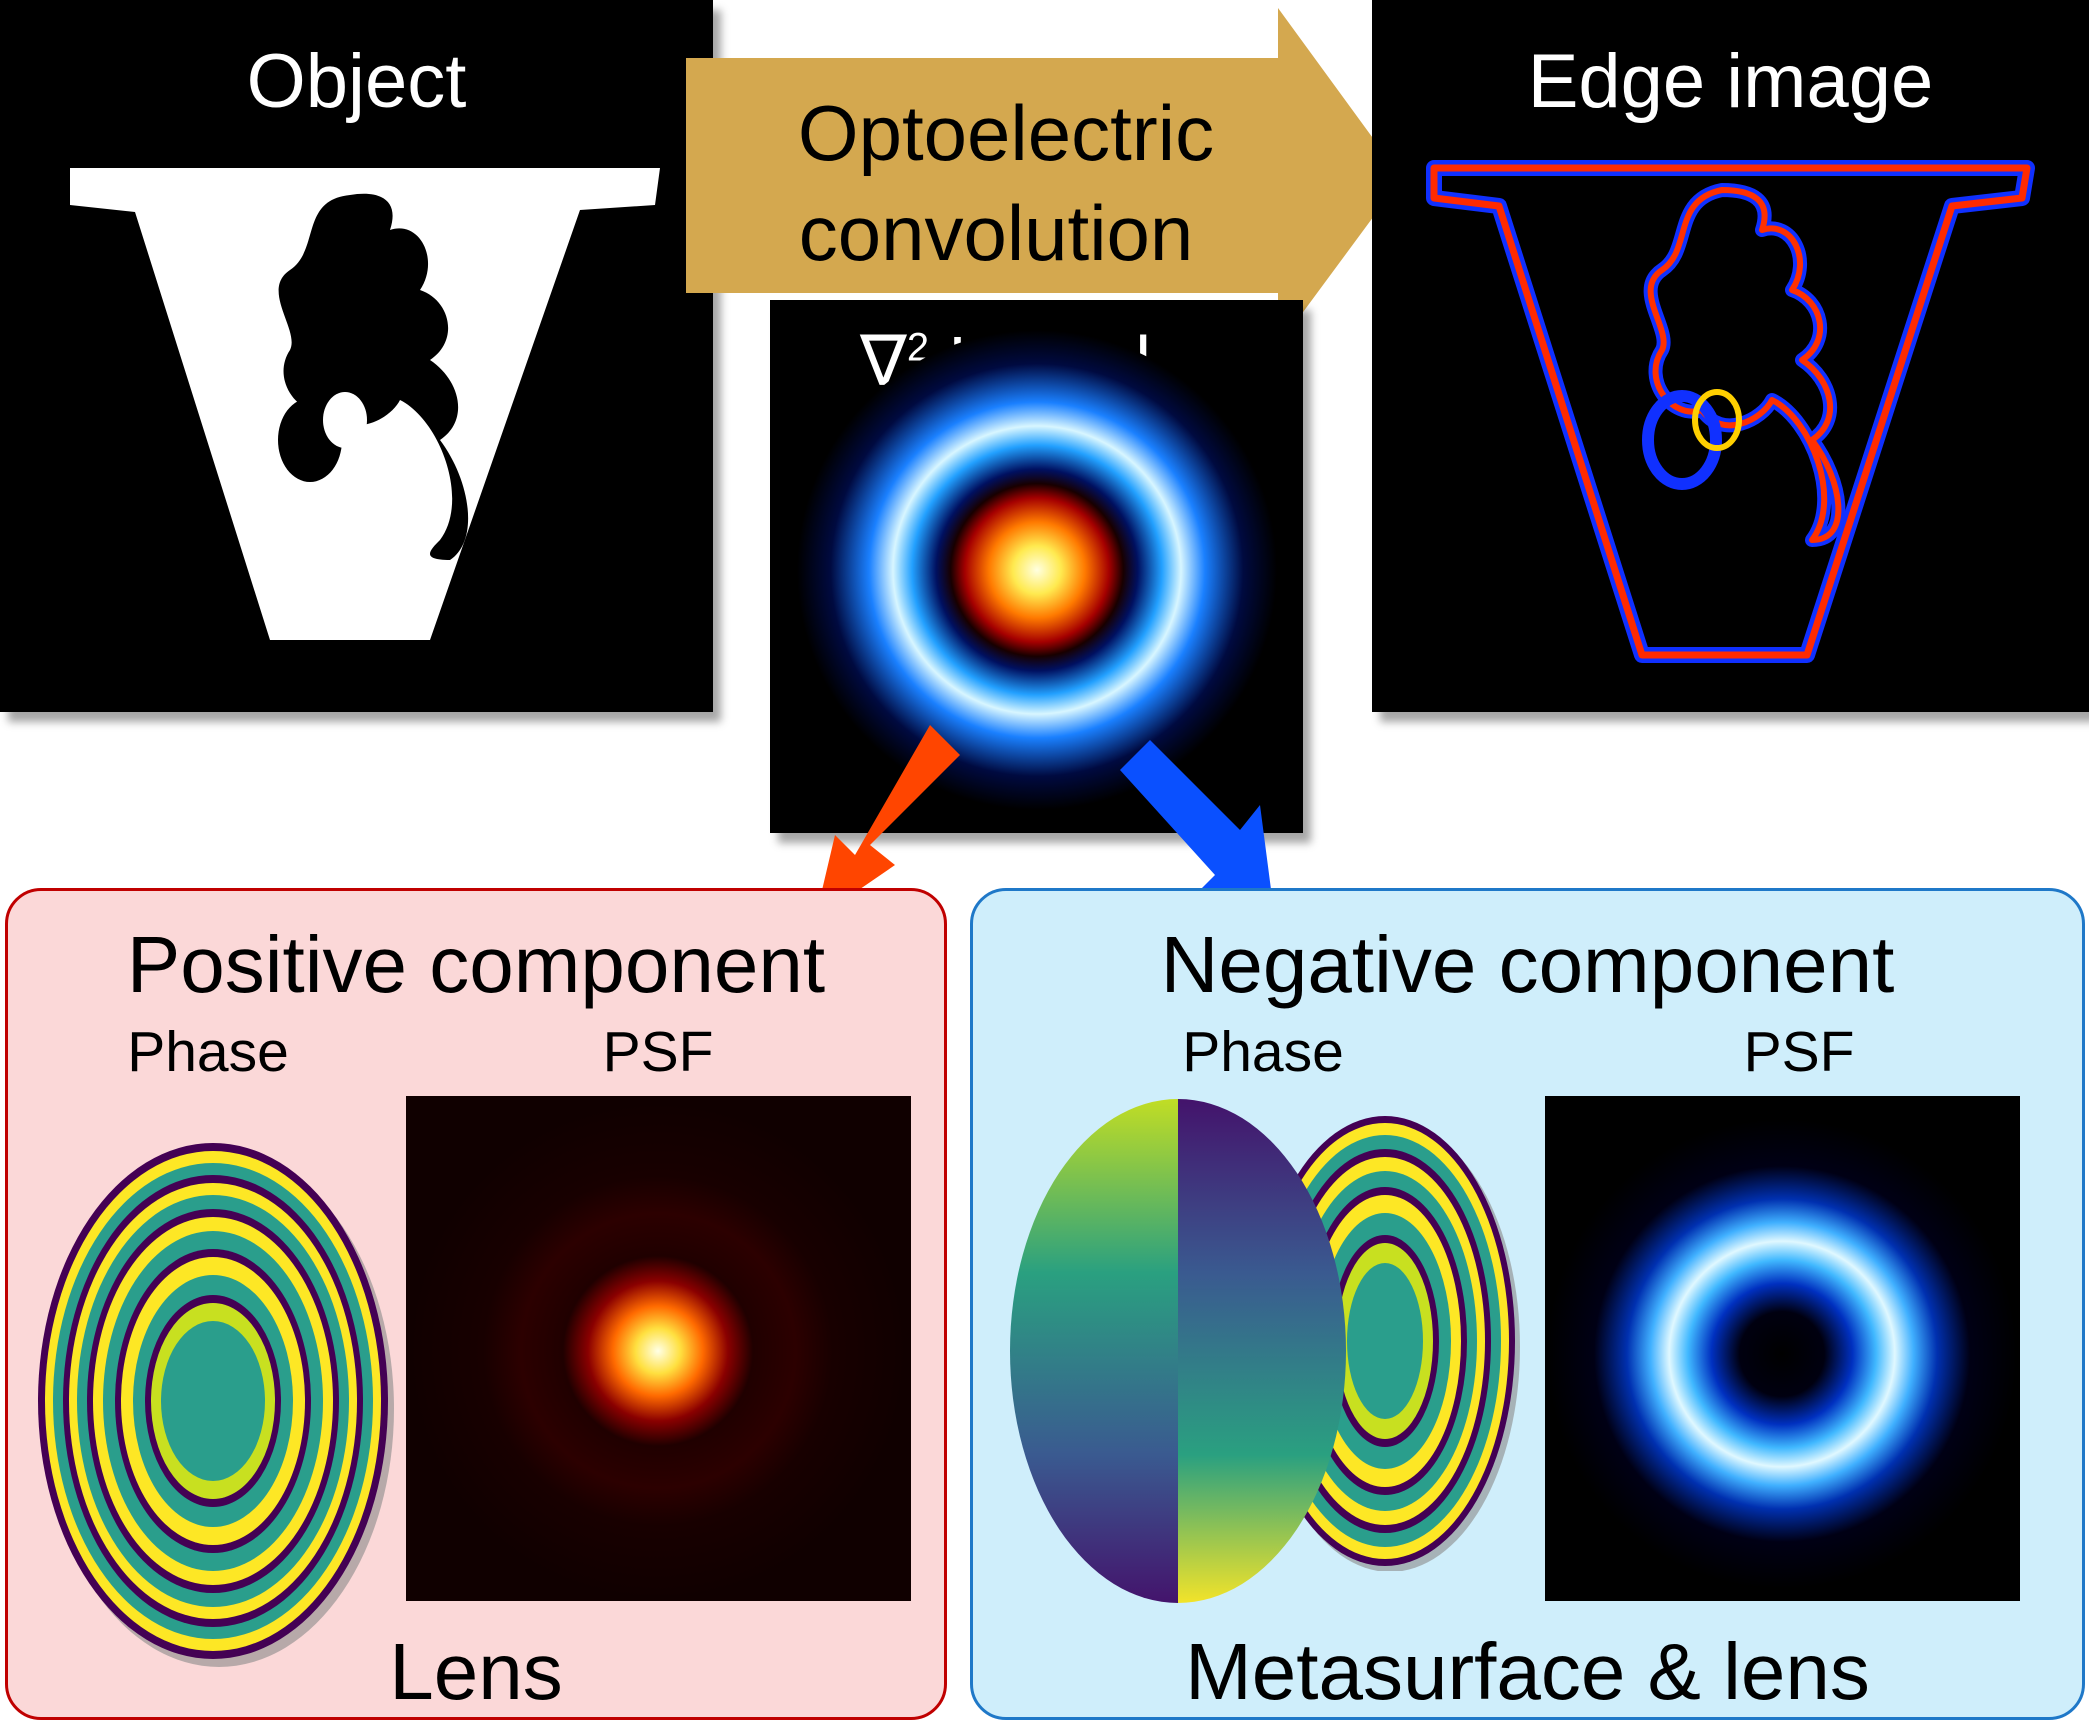 The image size is (2089, 1729). I want to click on positive-phase-label: Phase, so click(208, 1052).